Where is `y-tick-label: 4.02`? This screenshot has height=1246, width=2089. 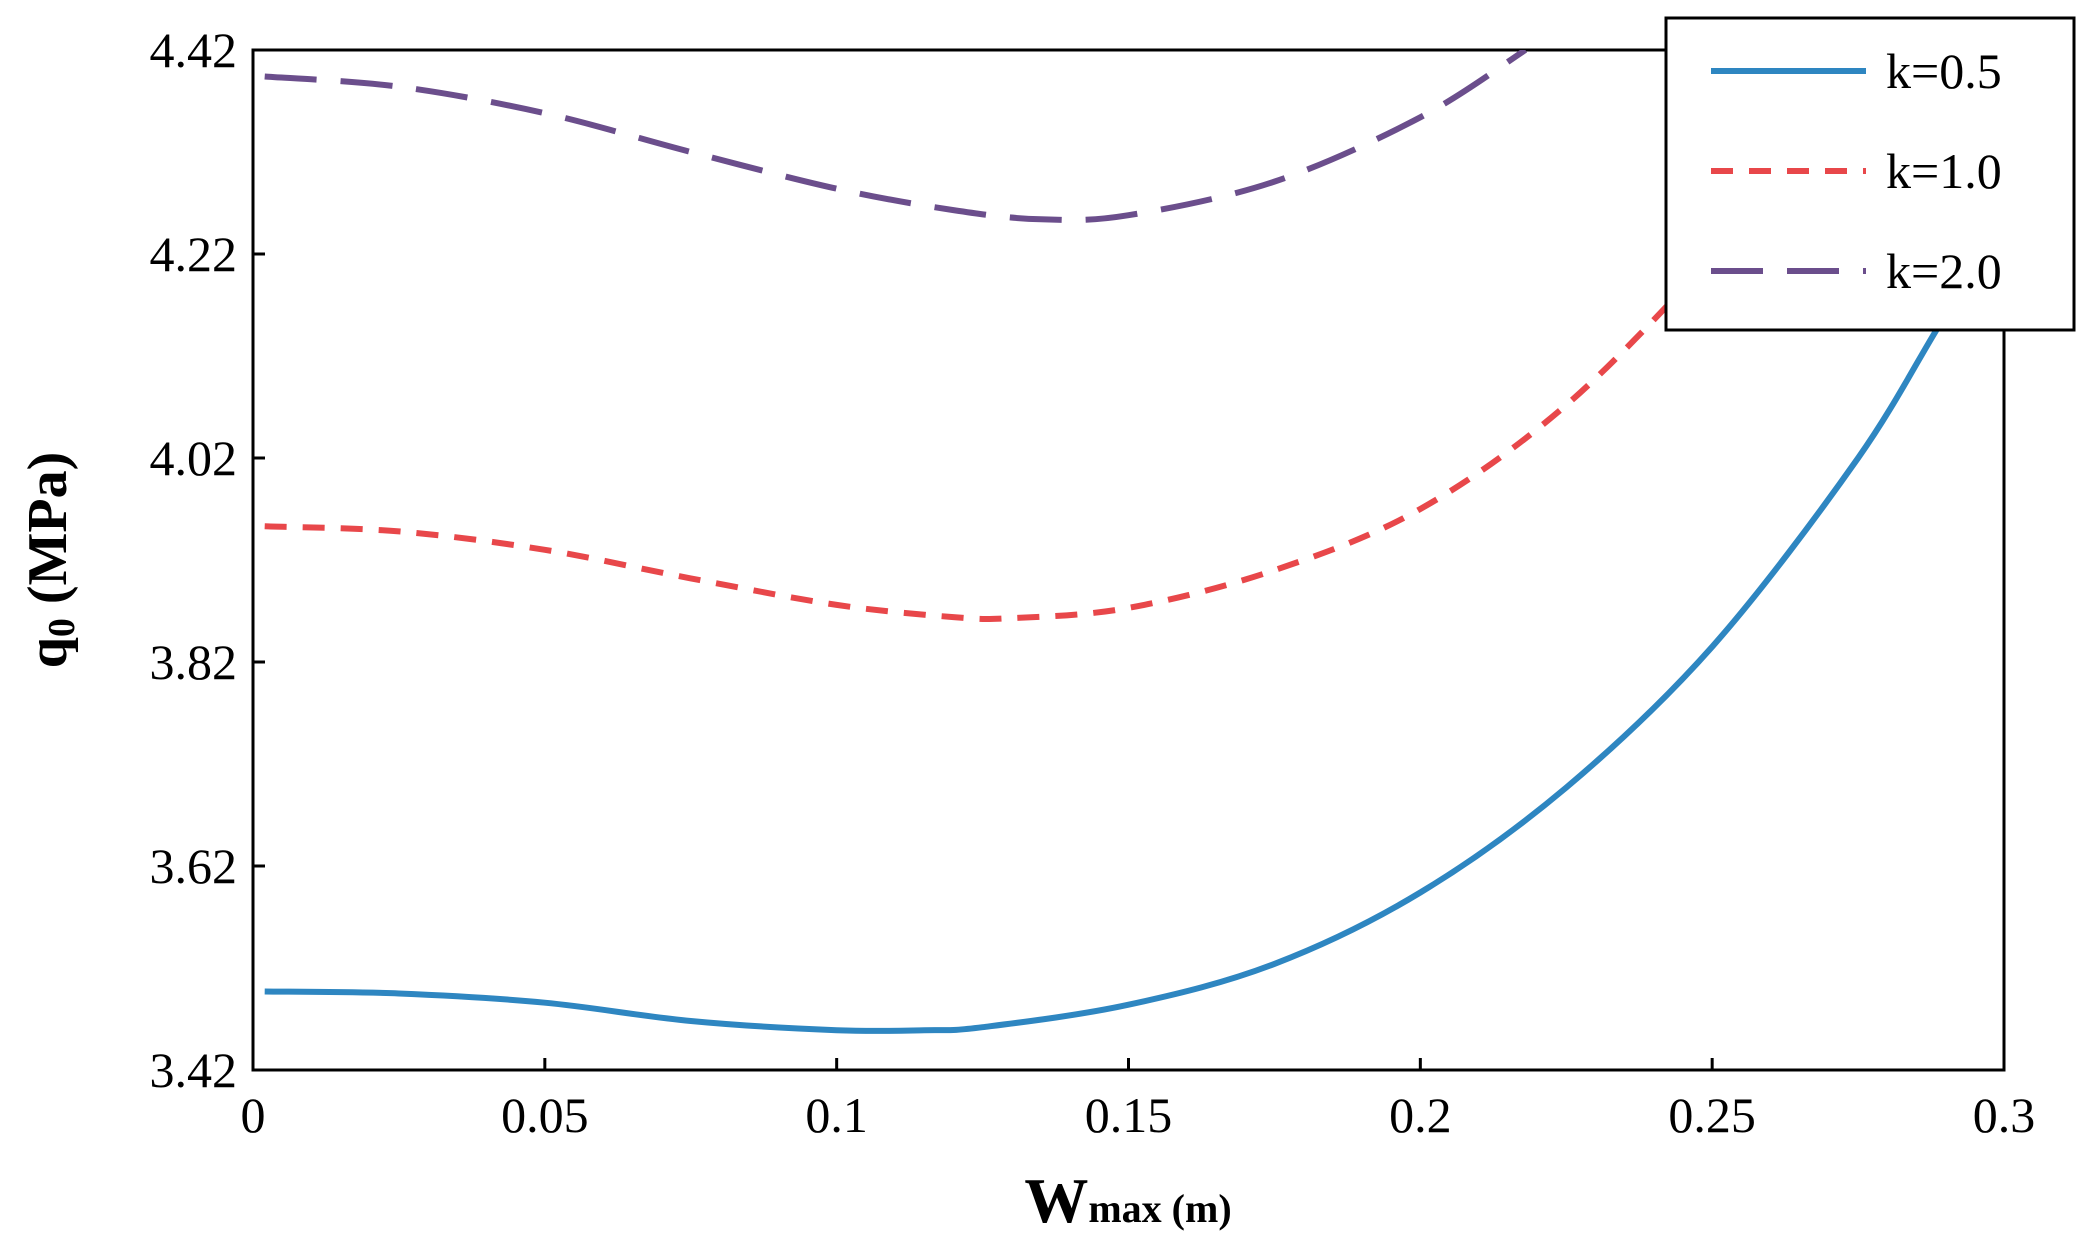 y-tick-label: 4.02 is located at coordinates (194, 458).